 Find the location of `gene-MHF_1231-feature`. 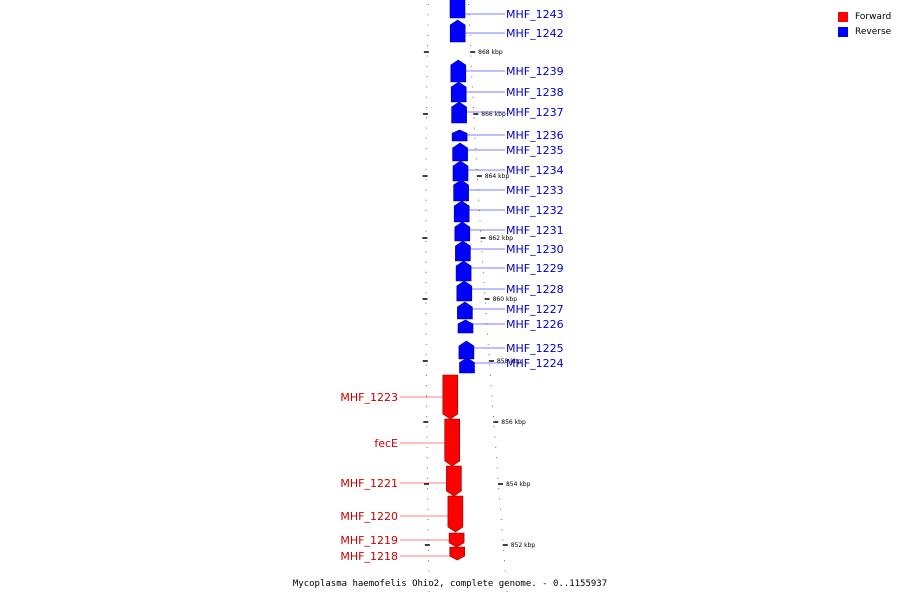

gene-MHF_1231-feature is located at coordinates (462, 231).